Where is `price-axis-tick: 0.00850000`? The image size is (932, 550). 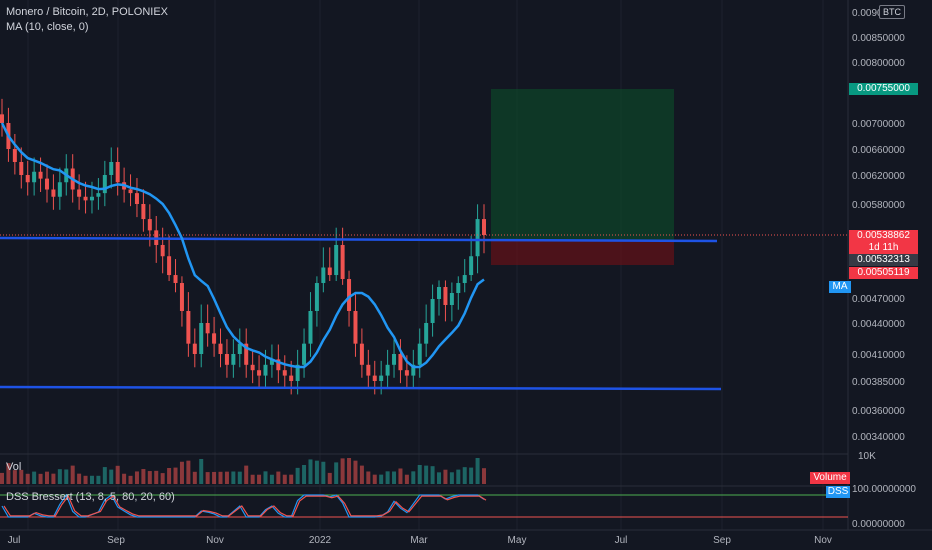 price-axis-tick: 0.00850000 is located at coordinates (878, 38).